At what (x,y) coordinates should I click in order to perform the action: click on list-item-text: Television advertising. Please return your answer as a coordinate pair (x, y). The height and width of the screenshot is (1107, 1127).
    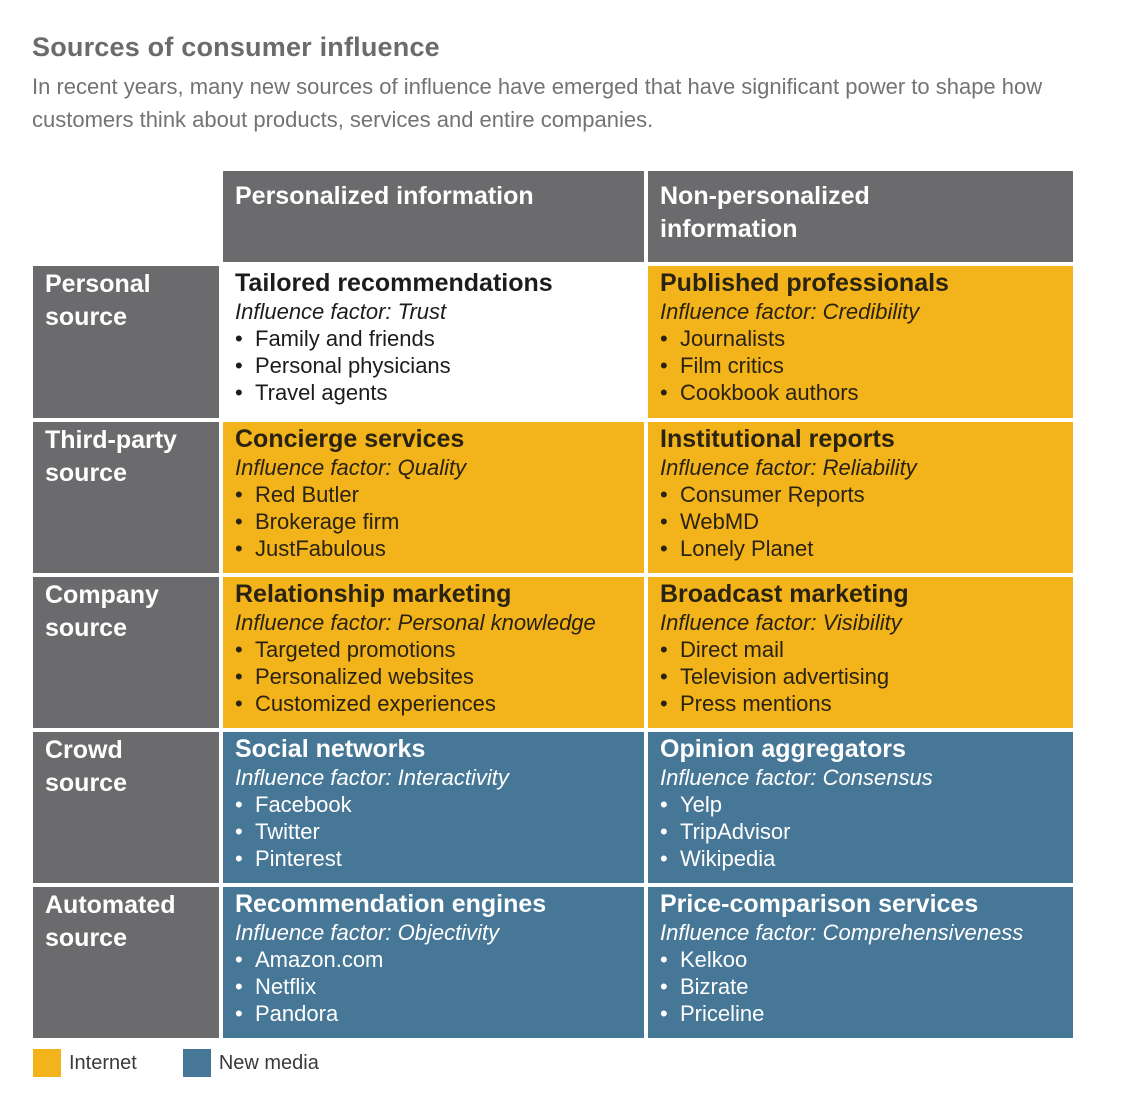
    Looking at the image, I should click on (785, 676).